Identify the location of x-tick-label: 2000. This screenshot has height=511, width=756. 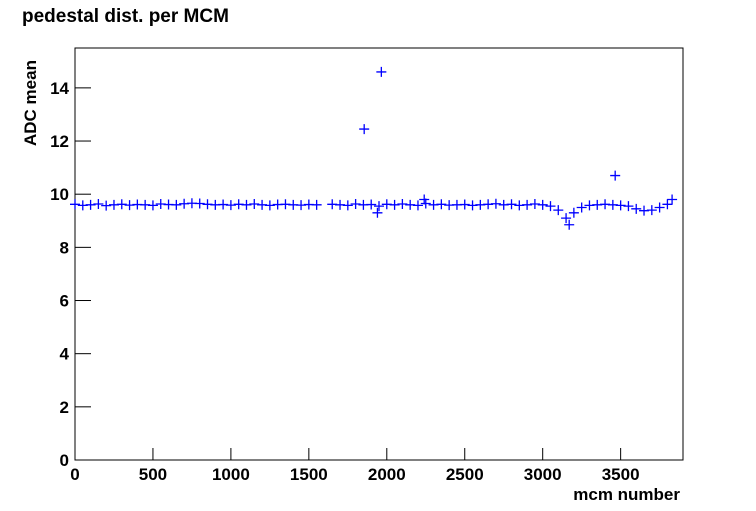
(387, 474).